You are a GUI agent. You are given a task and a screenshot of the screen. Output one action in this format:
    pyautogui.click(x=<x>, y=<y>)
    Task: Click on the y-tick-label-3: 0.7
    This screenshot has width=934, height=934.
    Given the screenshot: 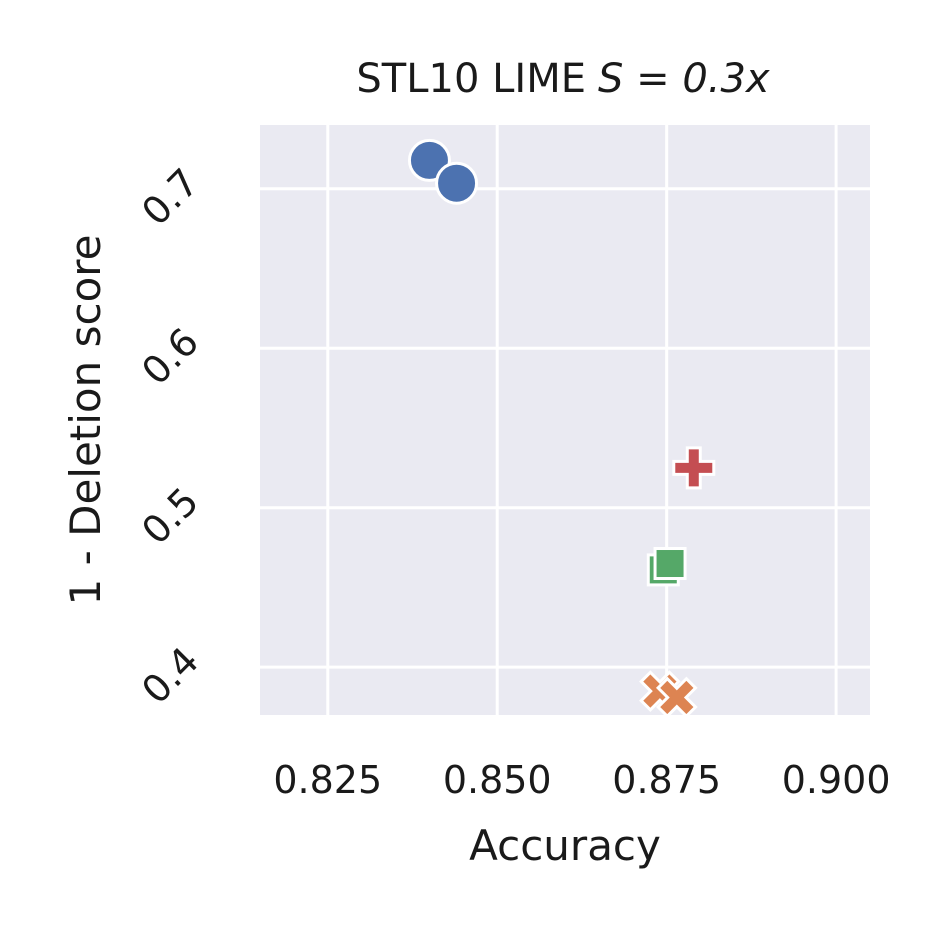 What is the action you would take?
    pyautogui.click(x=170, y=197)
    